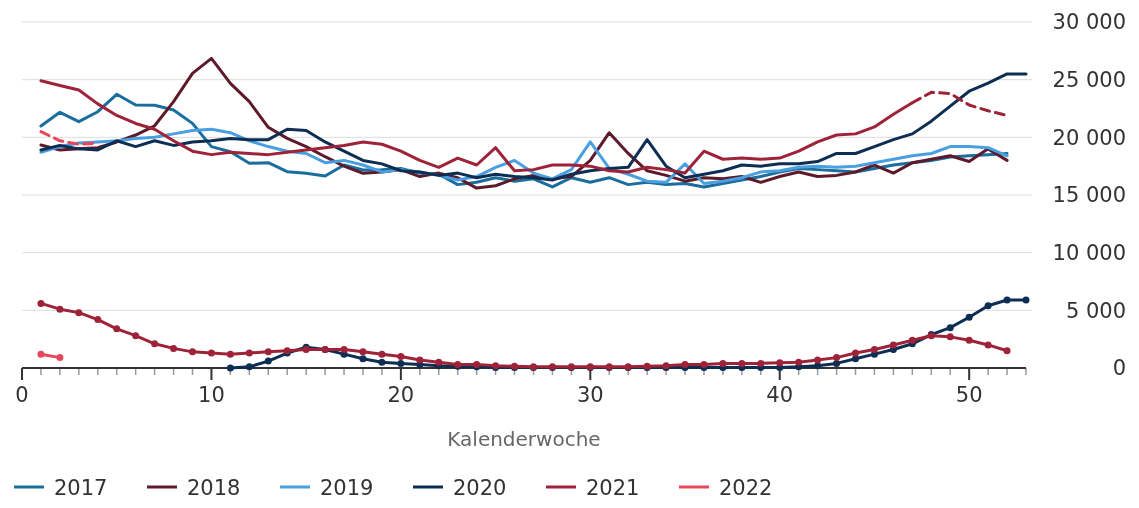 This screenshot has height=508, width=1139. What do you see at coordinates (590, 395) in the screenshot?
I see `x-tick-label: 30` at bounding box center [590, 395].